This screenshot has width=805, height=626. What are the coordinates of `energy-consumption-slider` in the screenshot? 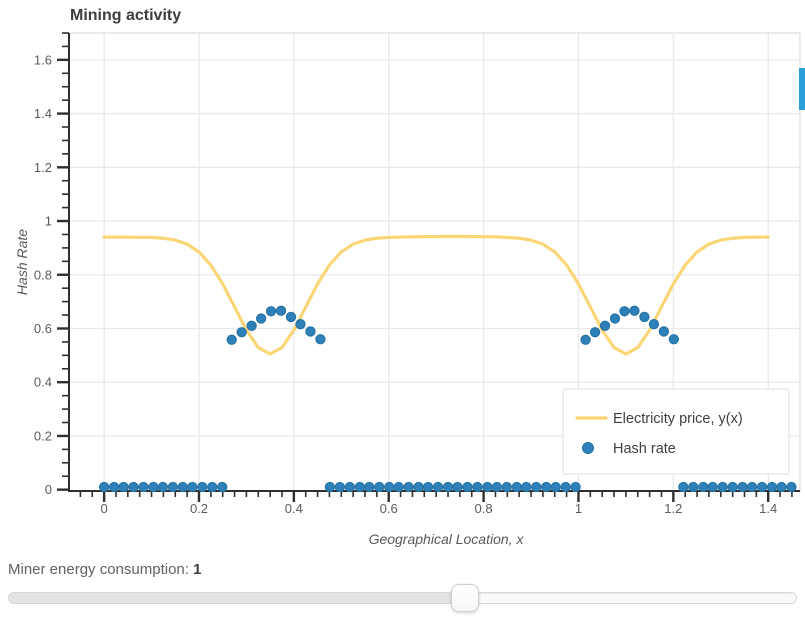 It's located at (402, 598).